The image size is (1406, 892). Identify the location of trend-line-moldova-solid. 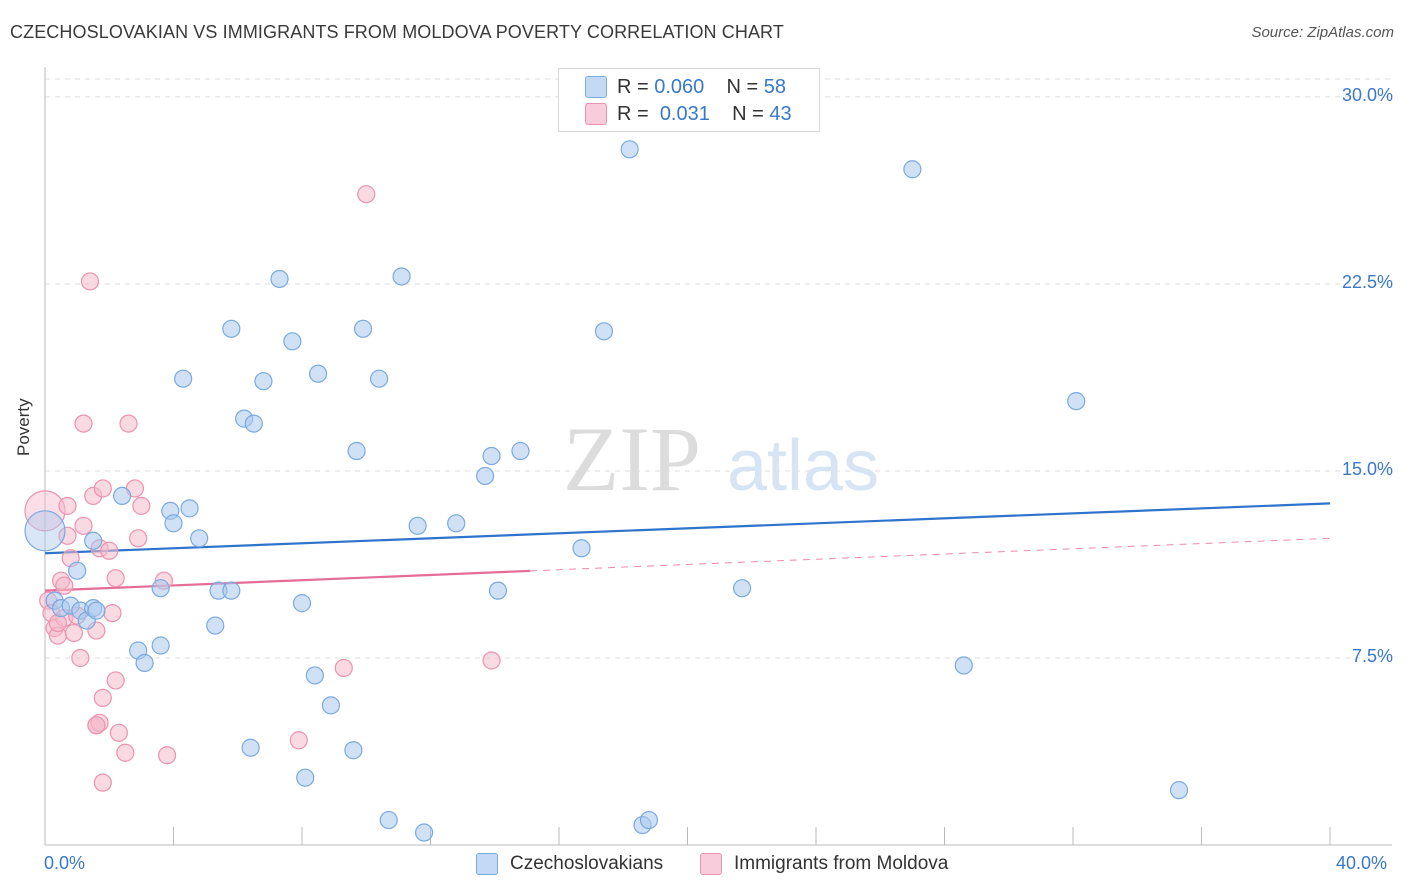
(287, 580).